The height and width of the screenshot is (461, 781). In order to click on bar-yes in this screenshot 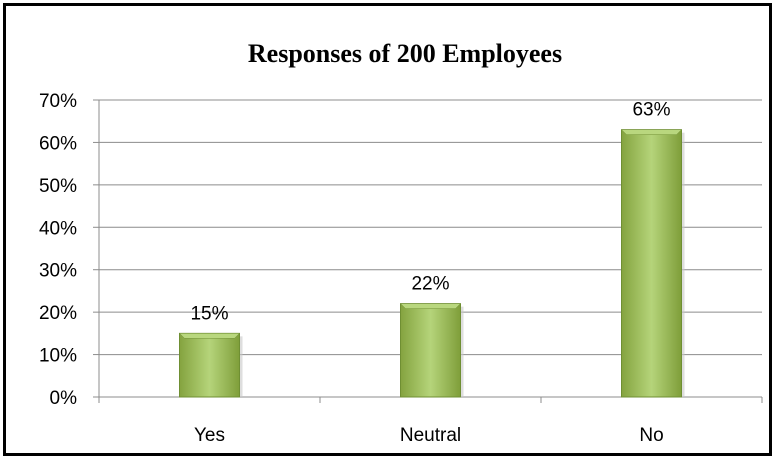, I will do `click(209, 365)`.